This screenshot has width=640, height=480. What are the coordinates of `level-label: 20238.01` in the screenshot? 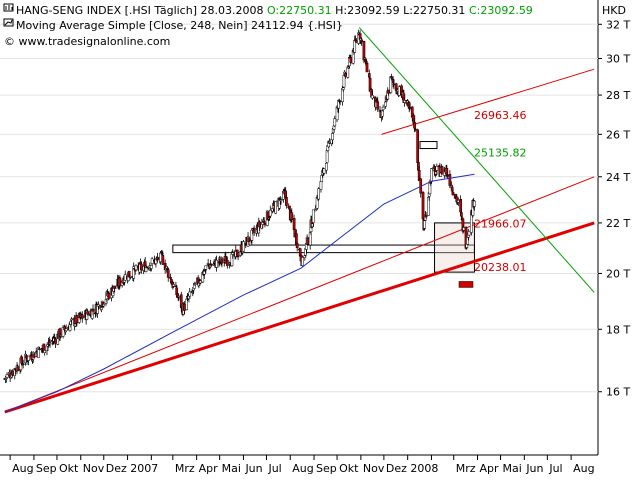 It's located at (500, 267).